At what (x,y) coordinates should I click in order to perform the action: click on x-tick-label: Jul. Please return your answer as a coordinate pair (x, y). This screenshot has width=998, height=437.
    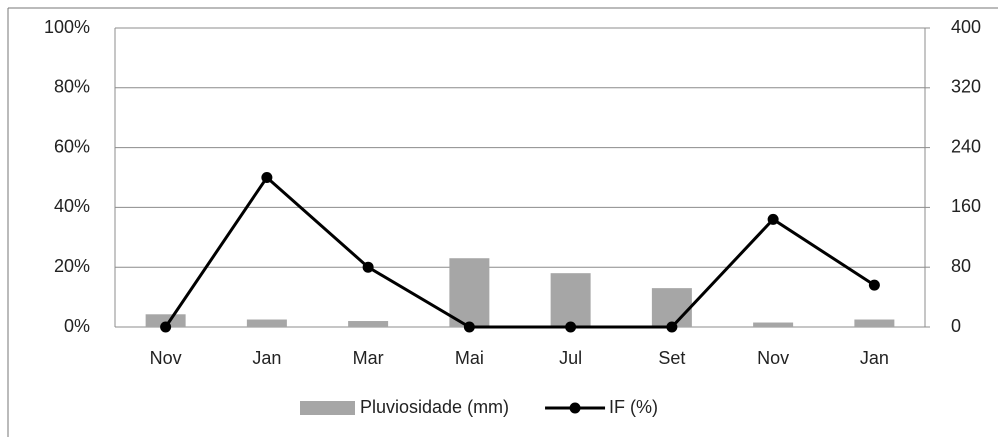
    Looking at the image, I should click on (570, 358).